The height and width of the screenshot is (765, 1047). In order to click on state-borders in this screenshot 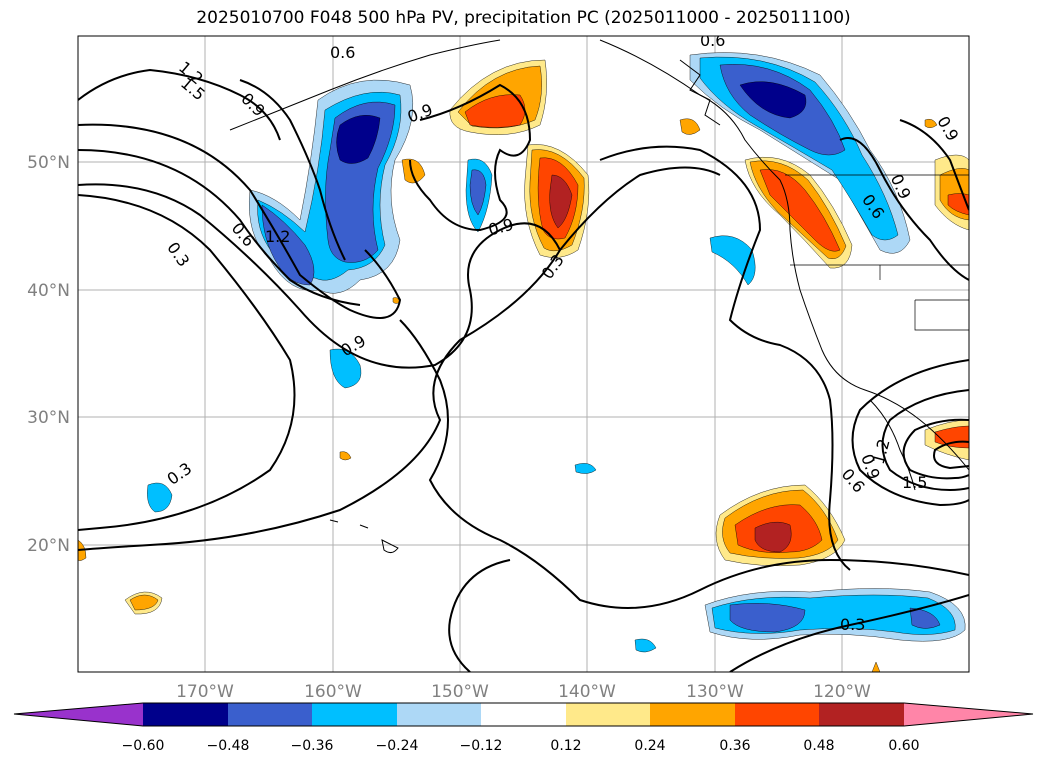, I will do `click(877, 252)`.